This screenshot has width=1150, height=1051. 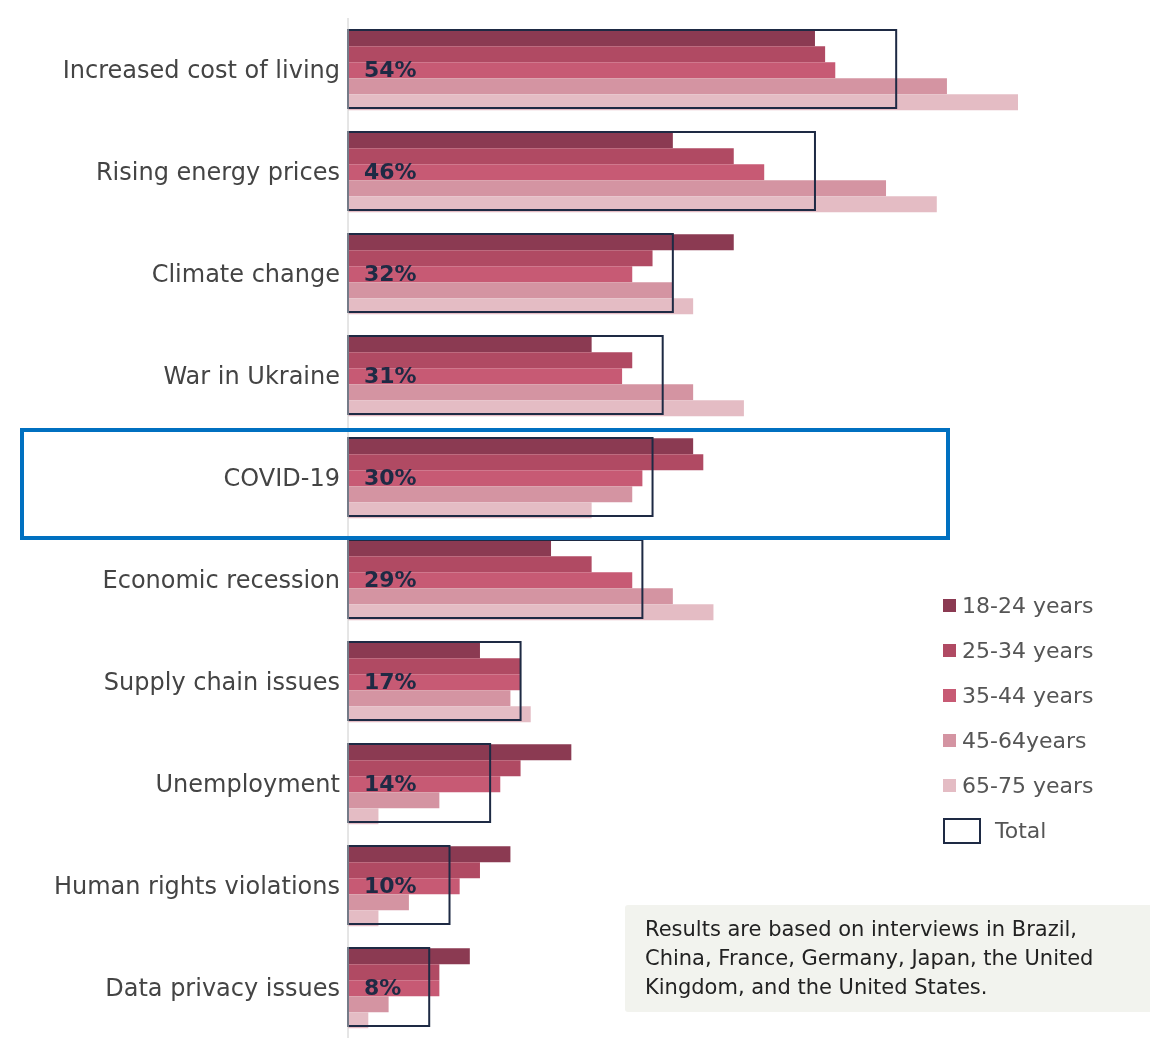 I want to click on legend-label: 35-44 years, so click(x=1028, y=696).